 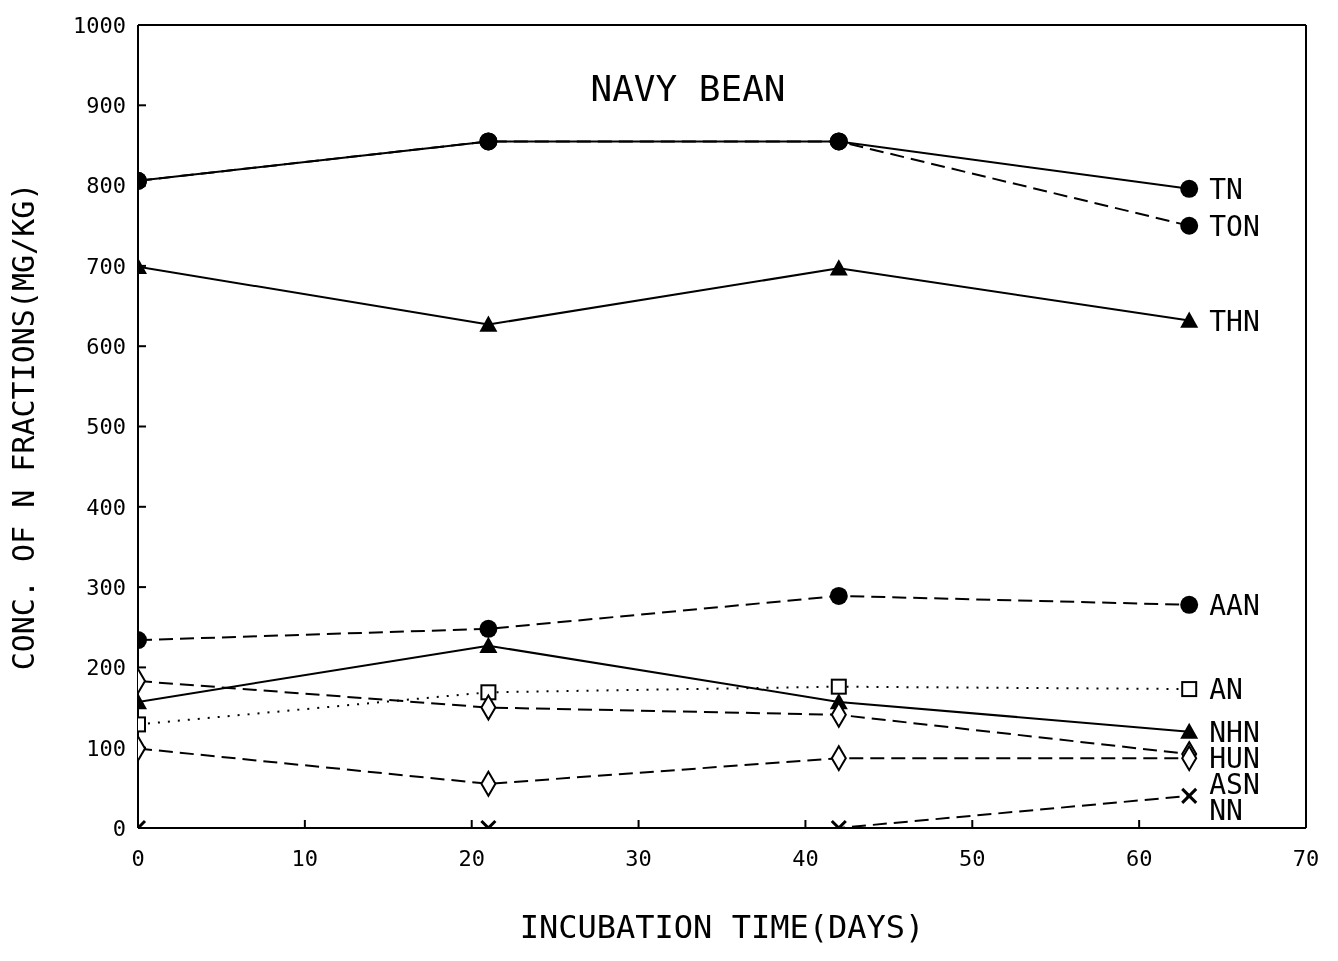 What do you see at coordinates (106, 347) in the screenshot?
I see `y-tick-label: 600` at bounding box center [106, 347].